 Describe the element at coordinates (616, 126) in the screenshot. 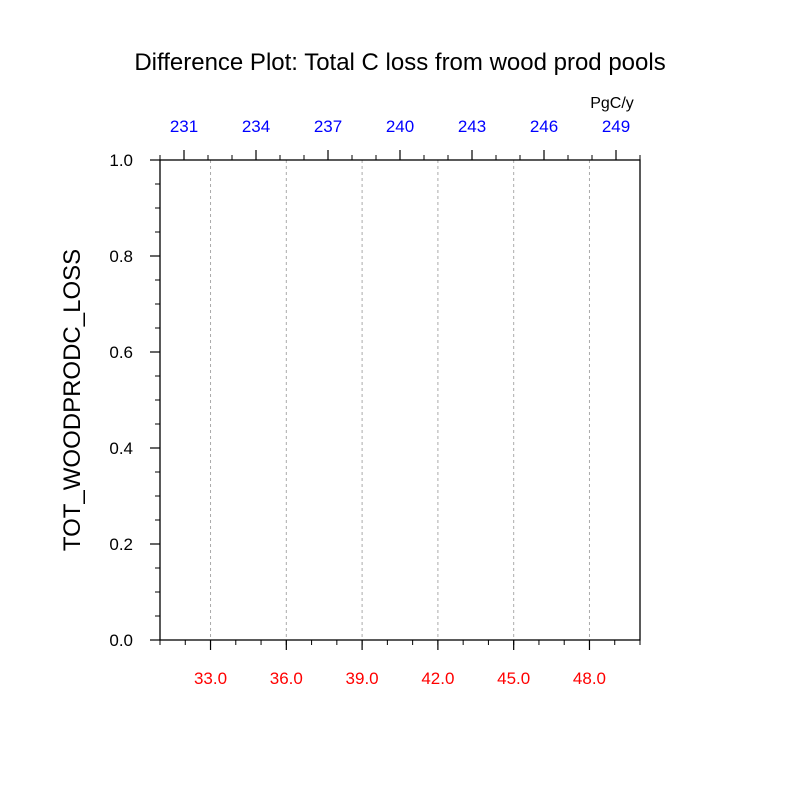

I see `top-tick-label: 249` at that location.